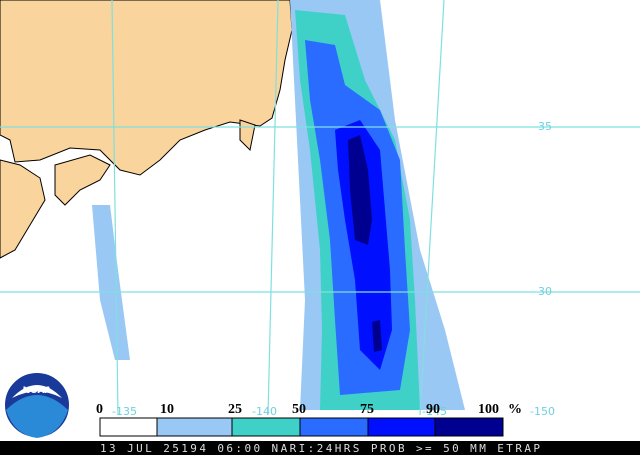 Image resolution: width=640 pixels, height=455 pixels. I want to click on noaa-logo: NOAA, so click(37, 405).